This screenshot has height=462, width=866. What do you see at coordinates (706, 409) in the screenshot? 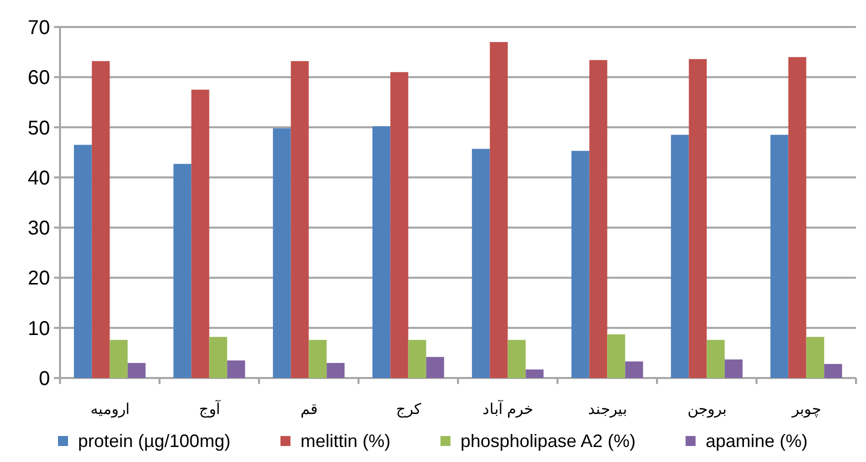
I see `x-tick-label: بروجن` at bounding box center [706, 409].